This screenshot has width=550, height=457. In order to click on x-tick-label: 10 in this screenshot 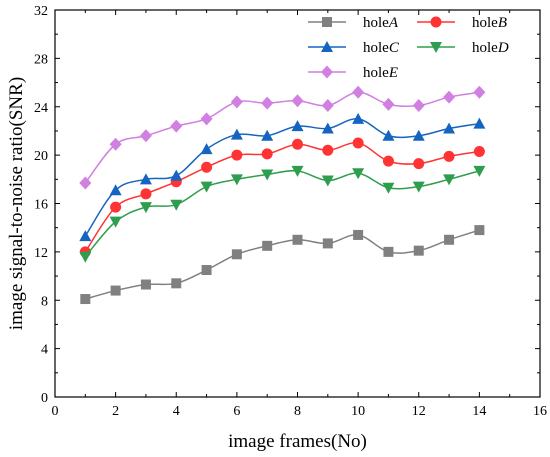, I will do `click(358, 411)`.